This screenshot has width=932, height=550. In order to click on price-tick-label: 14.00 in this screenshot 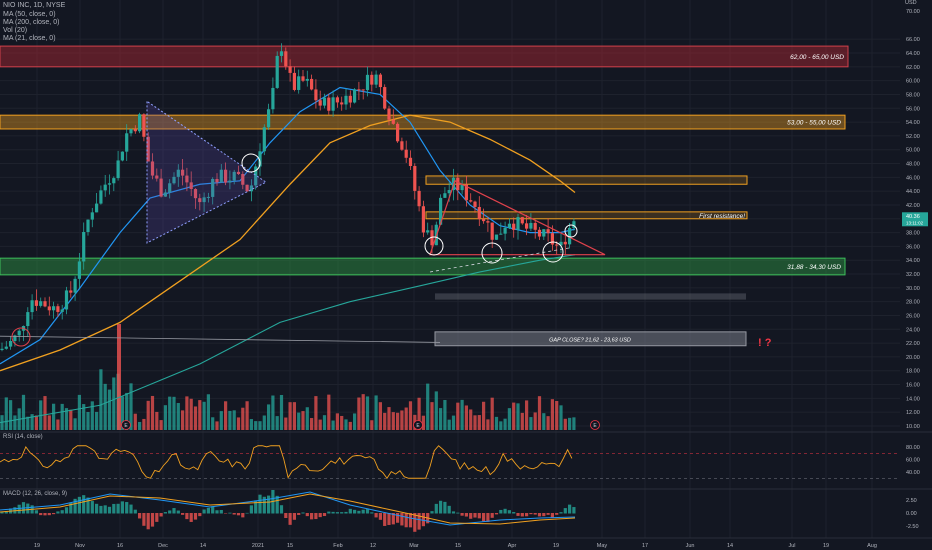, I will do `click(913, 399)`.